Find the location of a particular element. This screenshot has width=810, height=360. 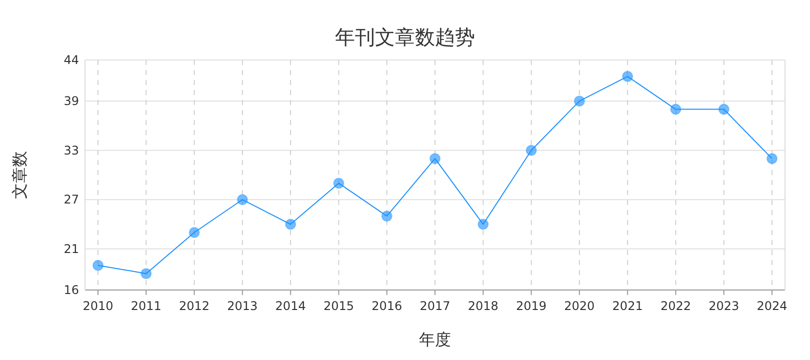

y-tick-label: 27 is located at coordinates (71, 199).